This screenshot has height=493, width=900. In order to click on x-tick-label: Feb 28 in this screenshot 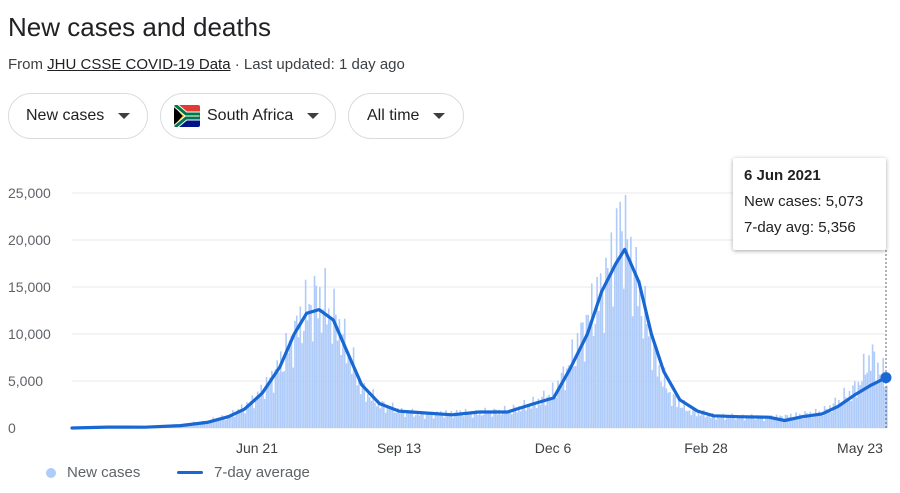, I will do `click(706, 448)`.